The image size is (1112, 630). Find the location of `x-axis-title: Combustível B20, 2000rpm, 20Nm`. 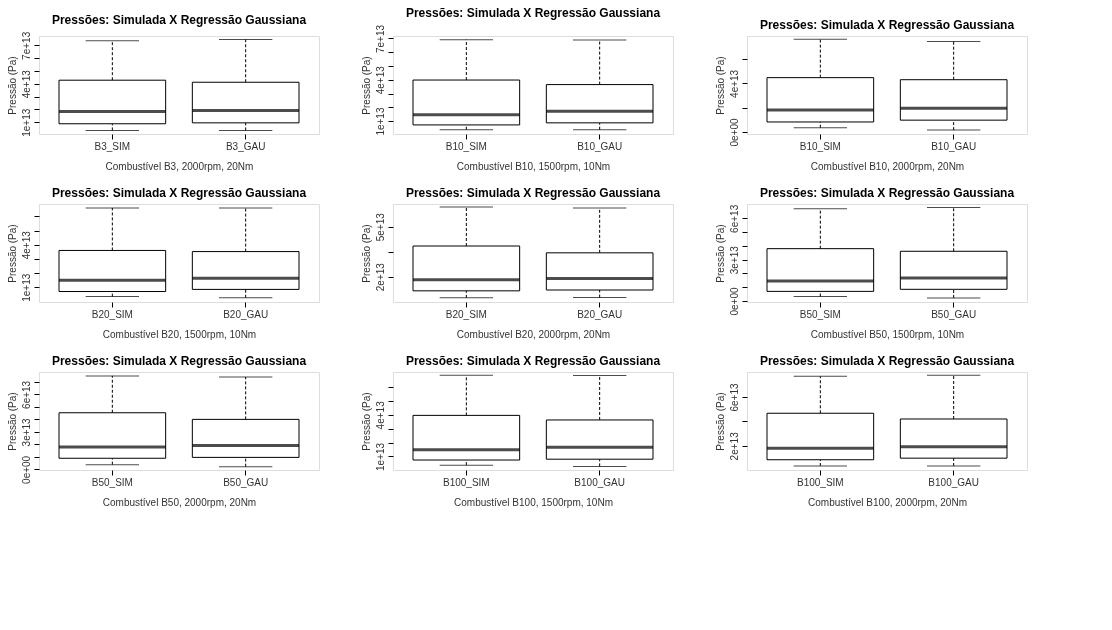

x-axis-title: Combustível B20, 2000rpm, 20Nm is located at coordinates (533, 334).